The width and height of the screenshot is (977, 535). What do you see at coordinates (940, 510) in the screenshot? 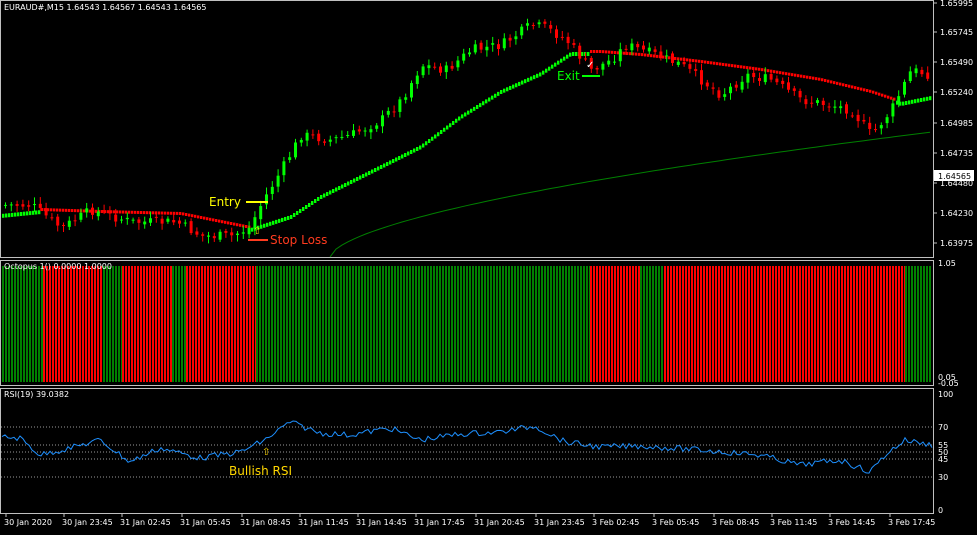
I see `rsi-level-0: 0` at bounding box center [940, 510].